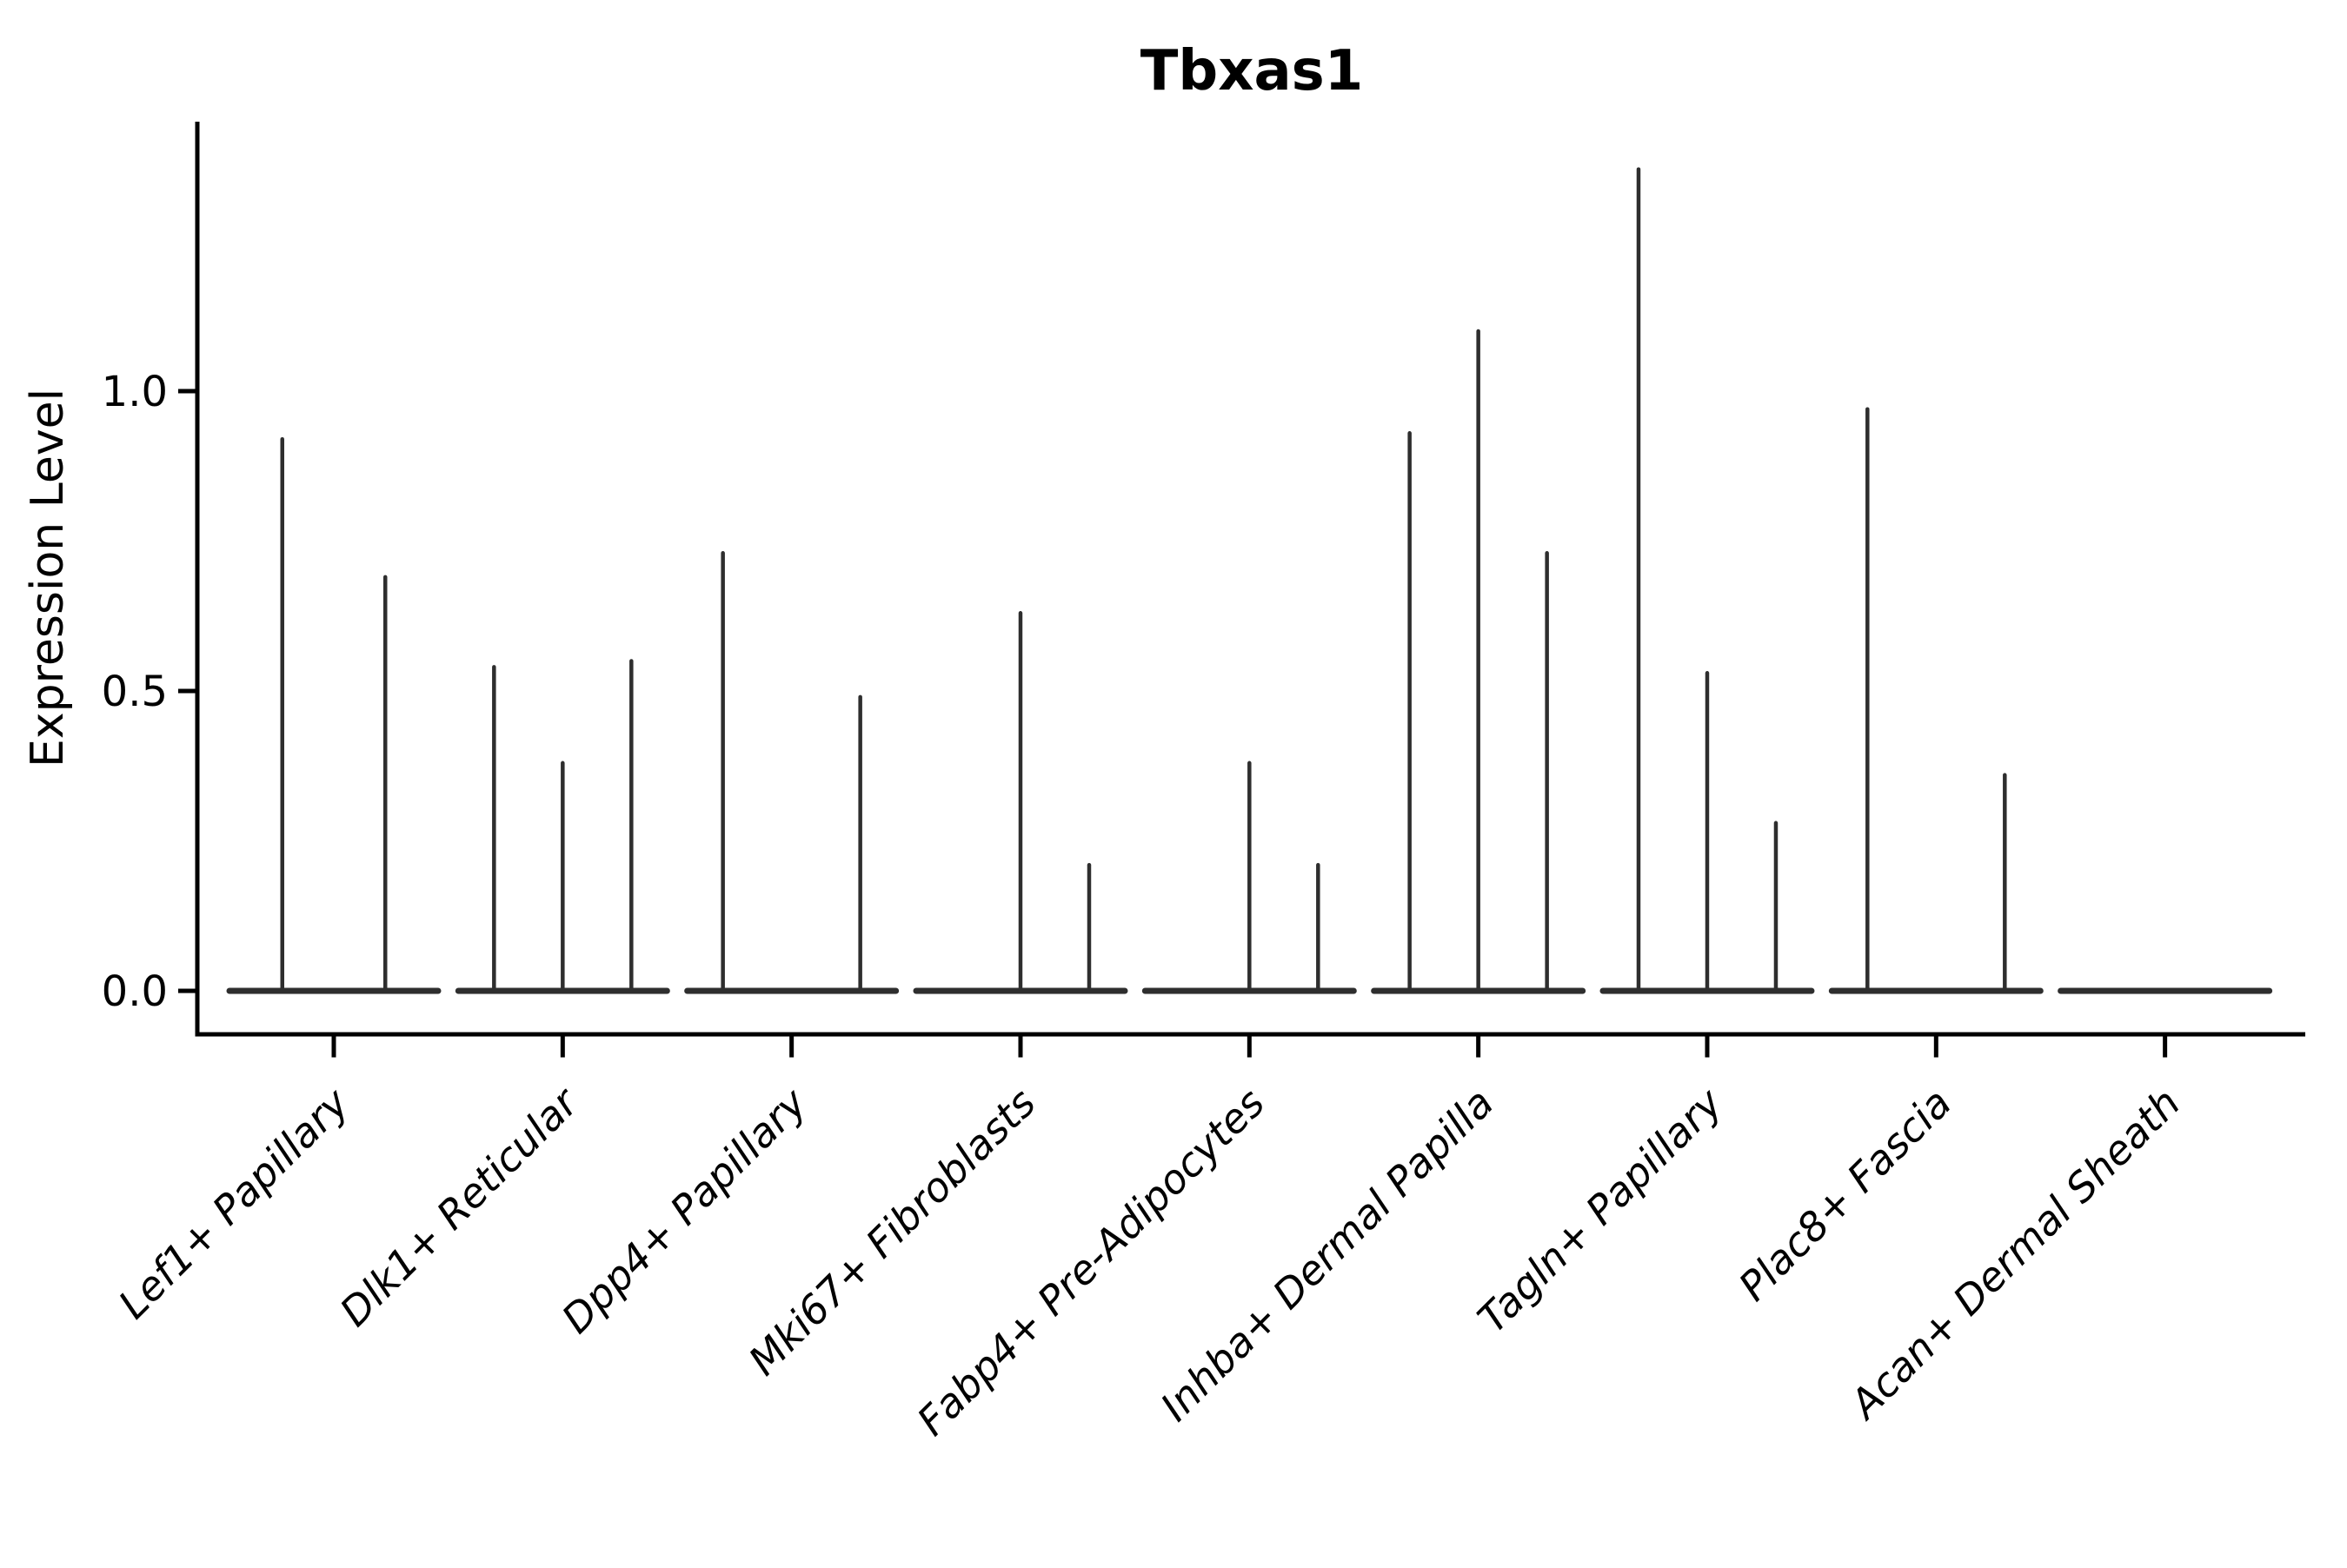 Image resolution: width=2347 pixels, height=1568 pixels. Describe the element at coordinates (135, 392) in the screenshot. I see `y-tick-label: 1.0` at that location.